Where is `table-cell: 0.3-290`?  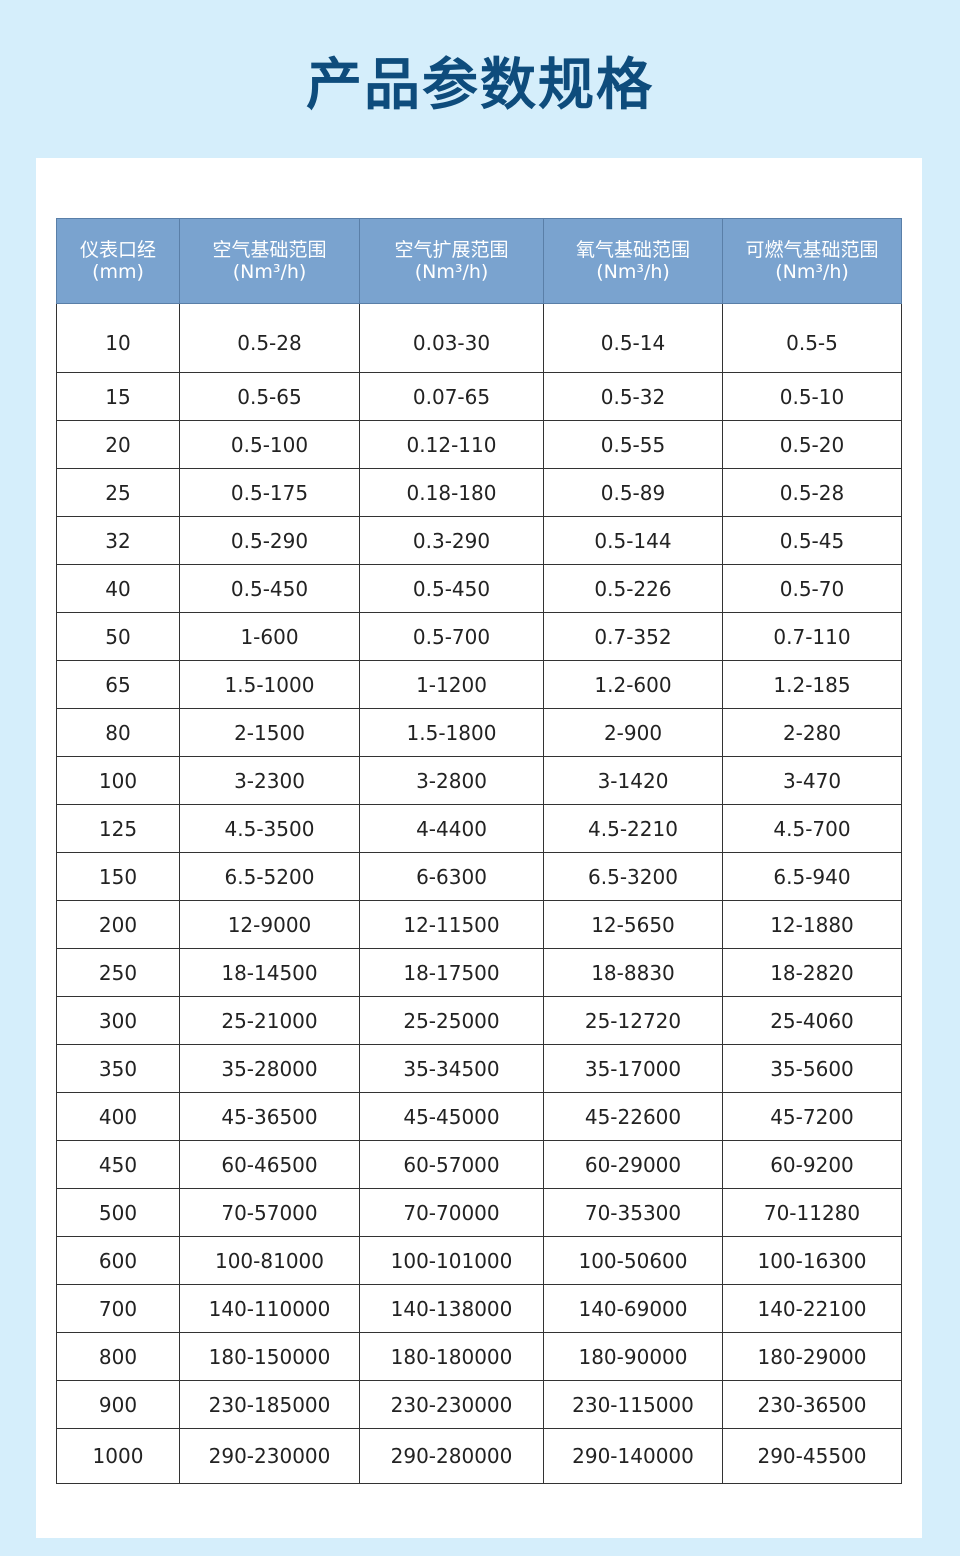 table-cell: 0.3-290 is located at coordinates (451, 540).